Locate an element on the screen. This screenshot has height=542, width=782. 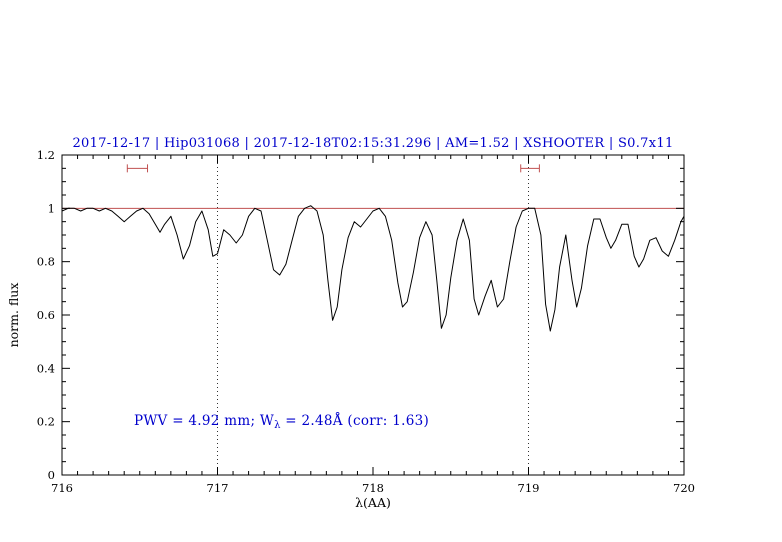
pwv-text-suffix: = 2.48Å (corr: 1.63) is located at coordinates (355, 421).